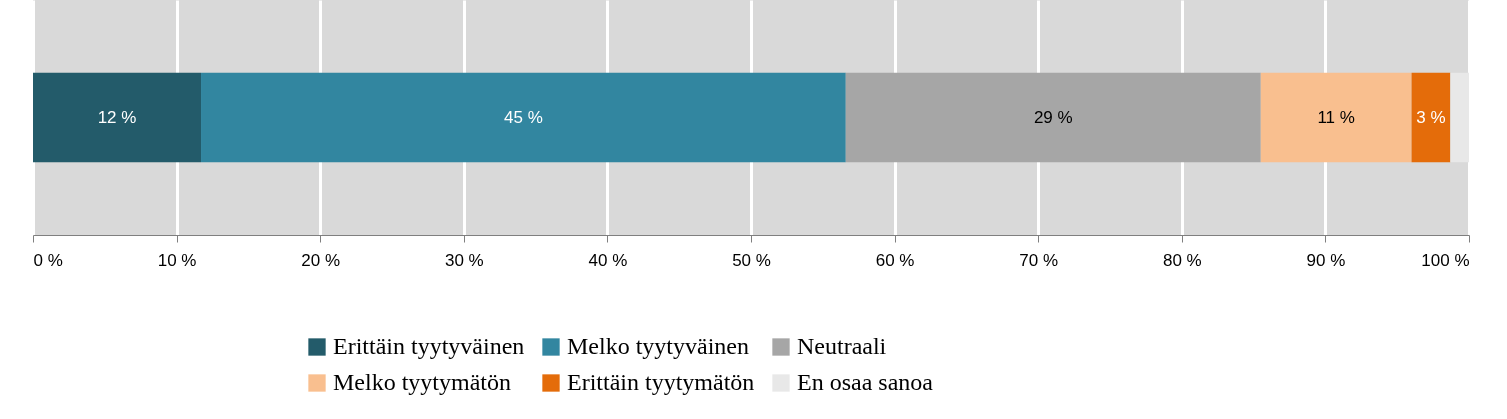  Describe the element at coordinates (422, 382) in the screenshot. I see `legend-label: Melko tyytymätön` at that location.